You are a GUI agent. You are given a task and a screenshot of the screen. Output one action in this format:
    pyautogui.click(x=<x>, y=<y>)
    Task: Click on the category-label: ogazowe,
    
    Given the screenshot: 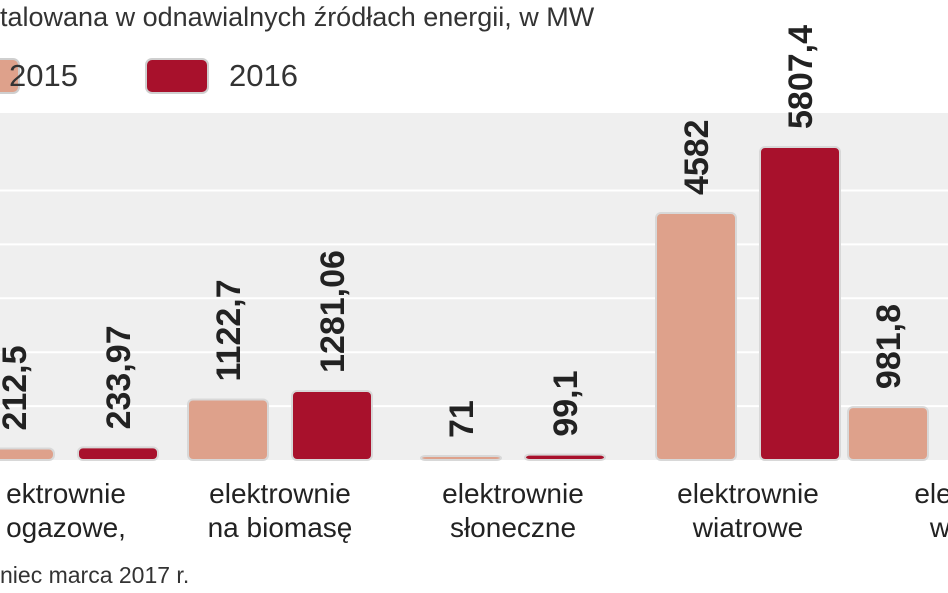 What is the action you would take?
    pyautogui.click(x=66, y=527)
    